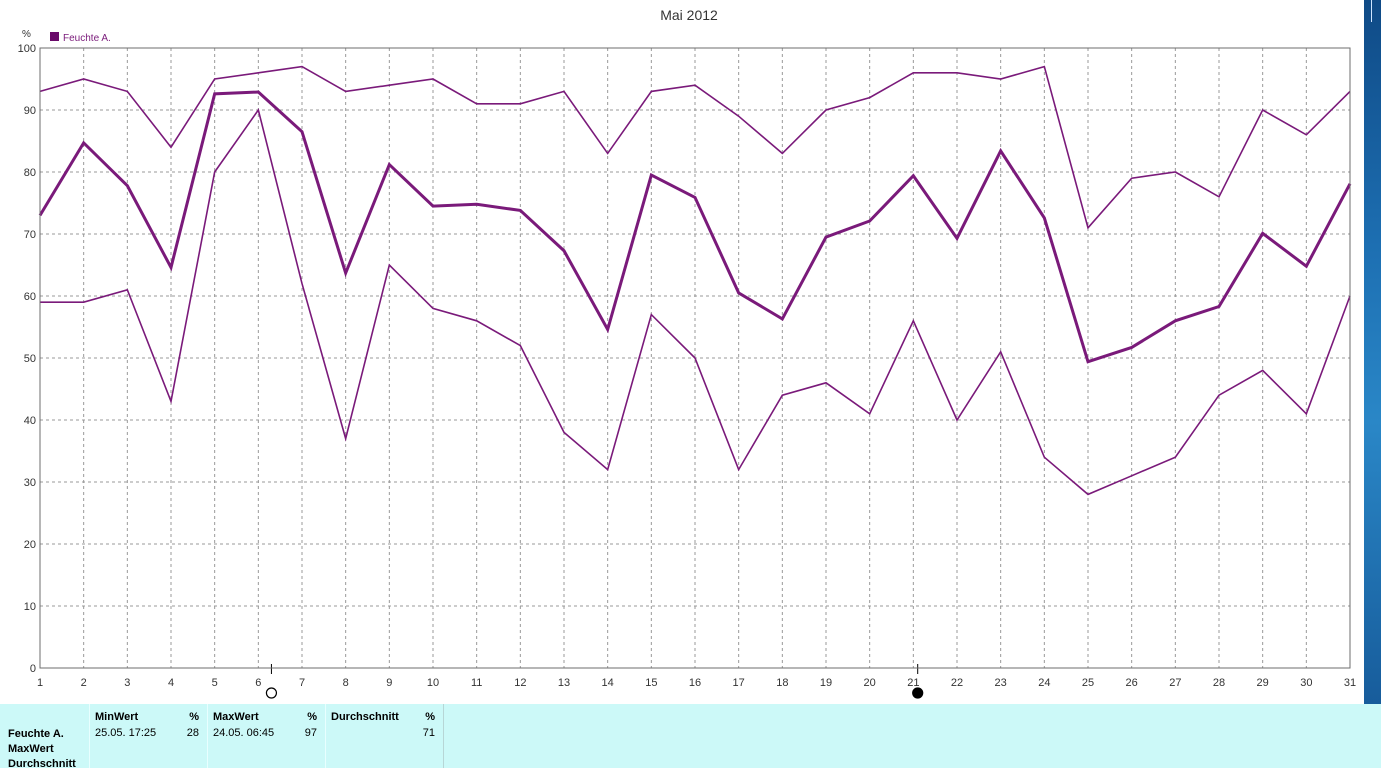 This screenshot has height=772, width=1381. Describe the element at coordinates (312, 717) in the screenshot. I see `stats-unit-max: %` at that location.